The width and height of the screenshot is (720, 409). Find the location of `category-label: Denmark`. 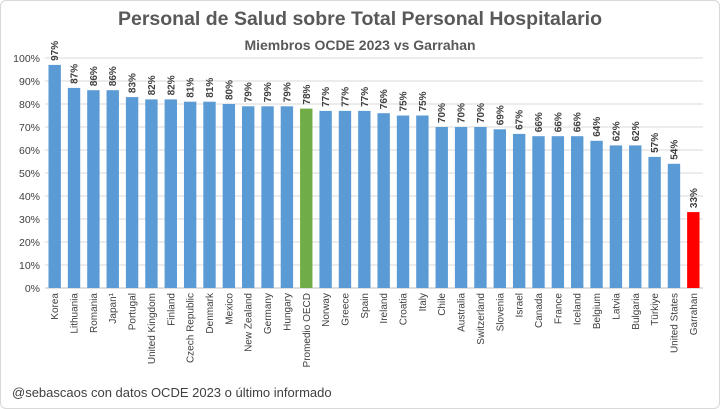

category-label: Denmark is located at coordinates (210, 313).